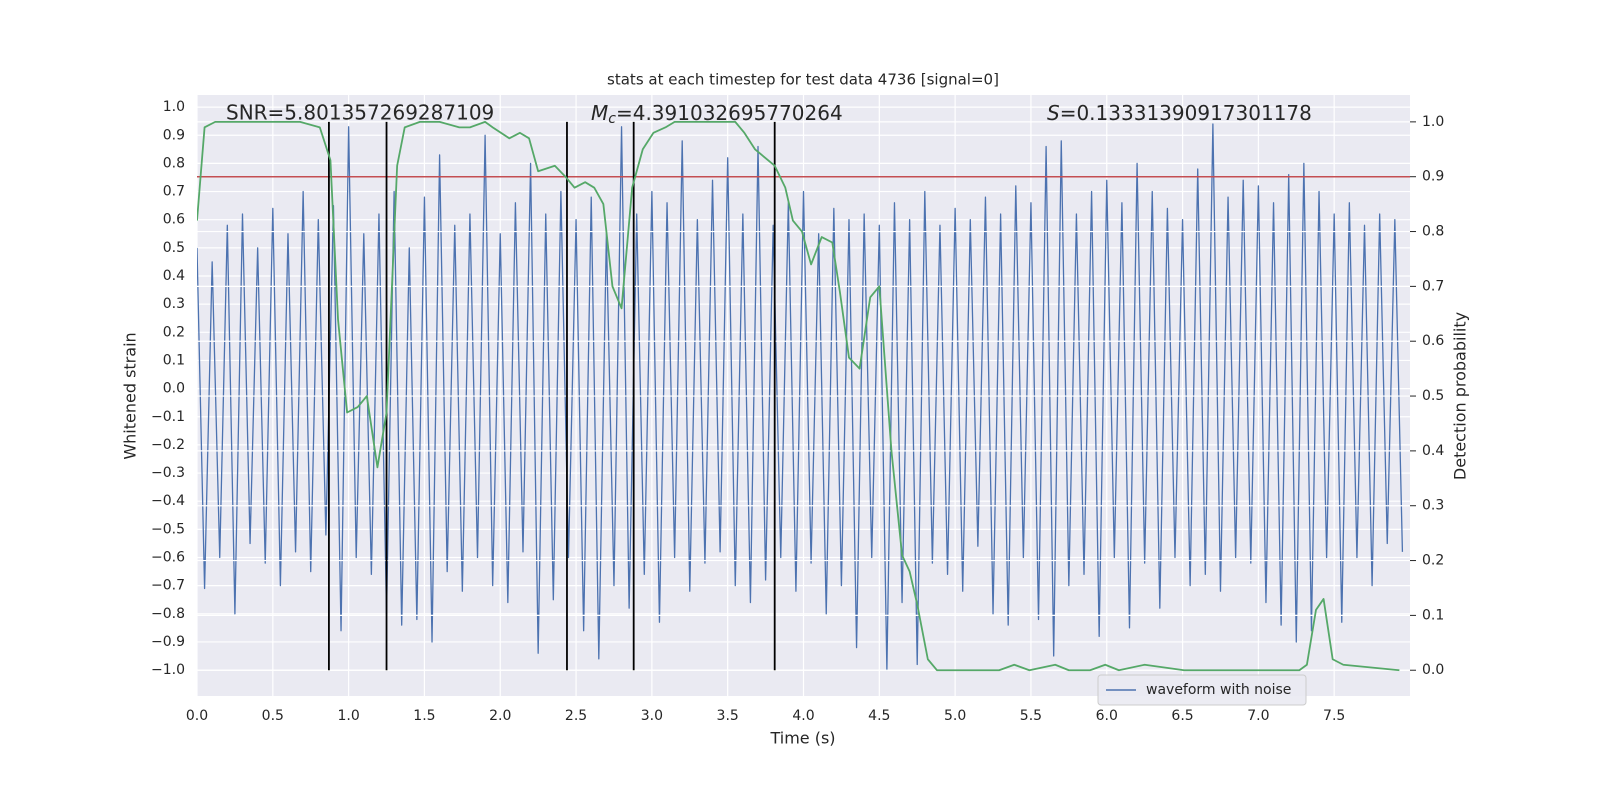  Describe the element at coordinates (130, 395) in the screenshot. I see `y-axis-label: Whitened strain` at that location.